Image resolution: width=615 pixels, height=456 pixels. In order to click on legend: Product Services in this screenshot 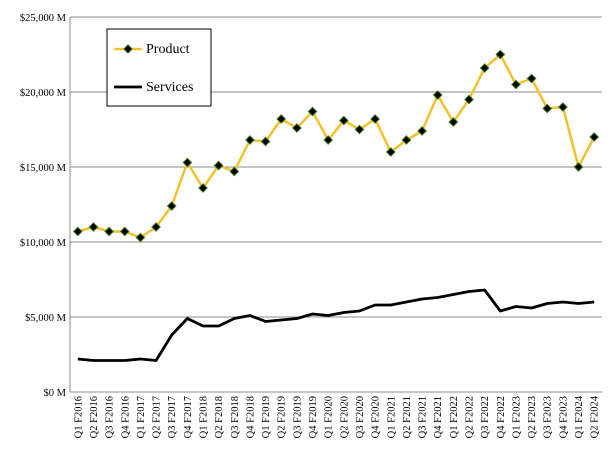, I will do `click(159, 67)`.